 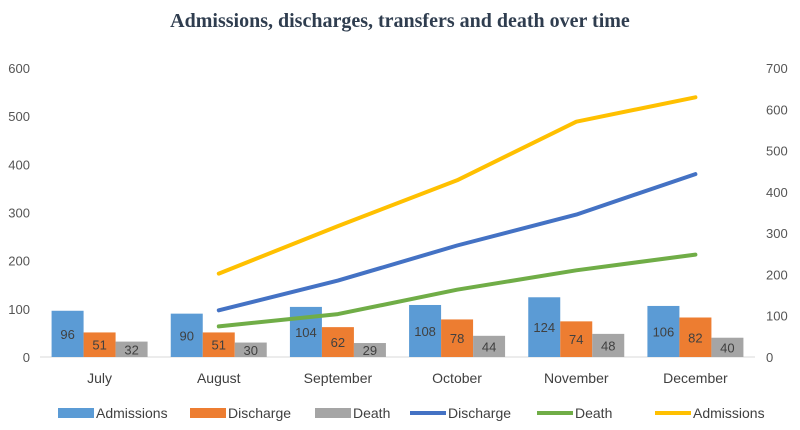 What do you see at coordinates (219, 378) in the screenshot?
I see `category-label: August` at bounding box center [219, 378].